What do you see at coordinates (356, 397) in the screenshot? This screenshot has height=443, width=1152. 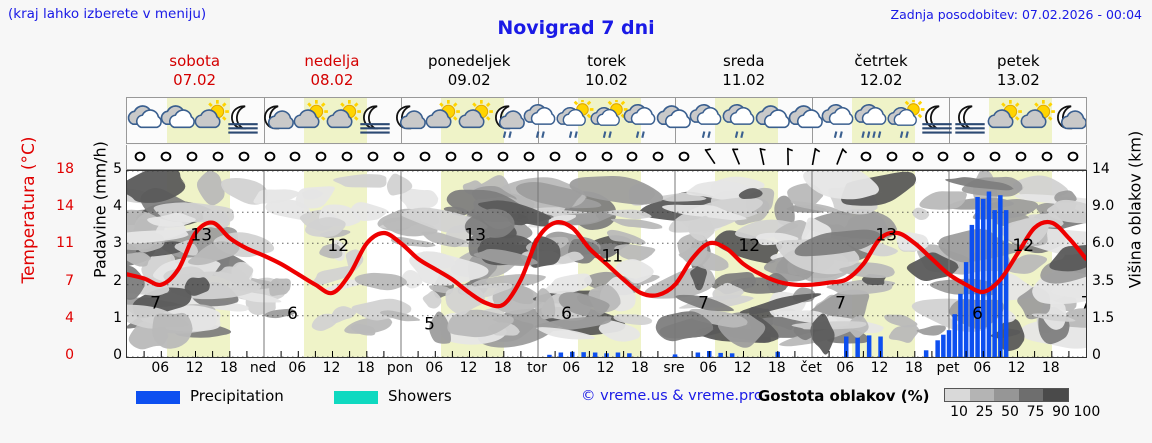 I see `showers-legend-swatch` at bounding box center [356, 397].